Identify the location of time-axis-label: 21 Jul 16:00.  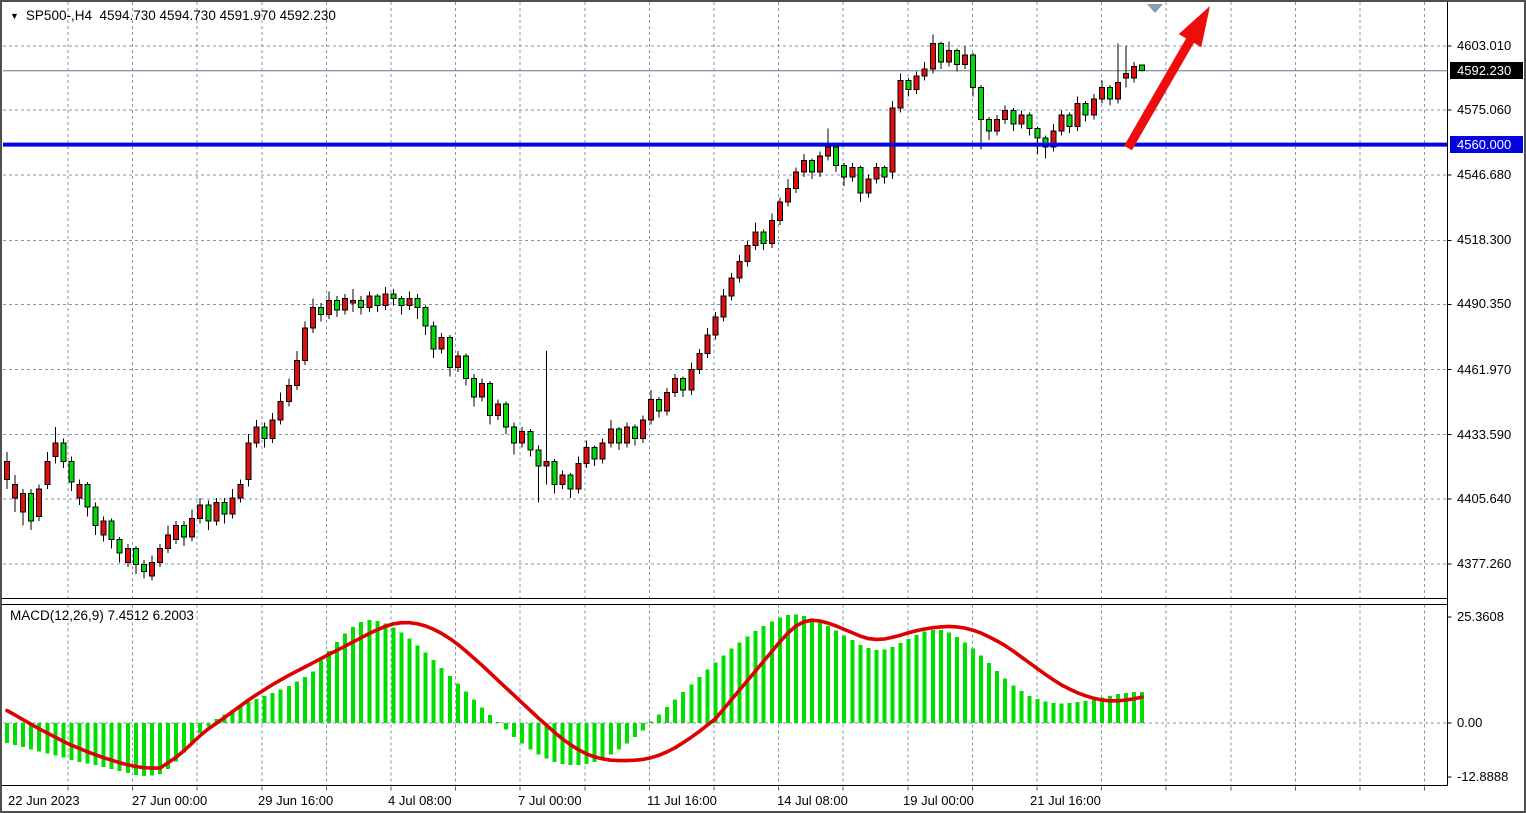
(1065, 800).